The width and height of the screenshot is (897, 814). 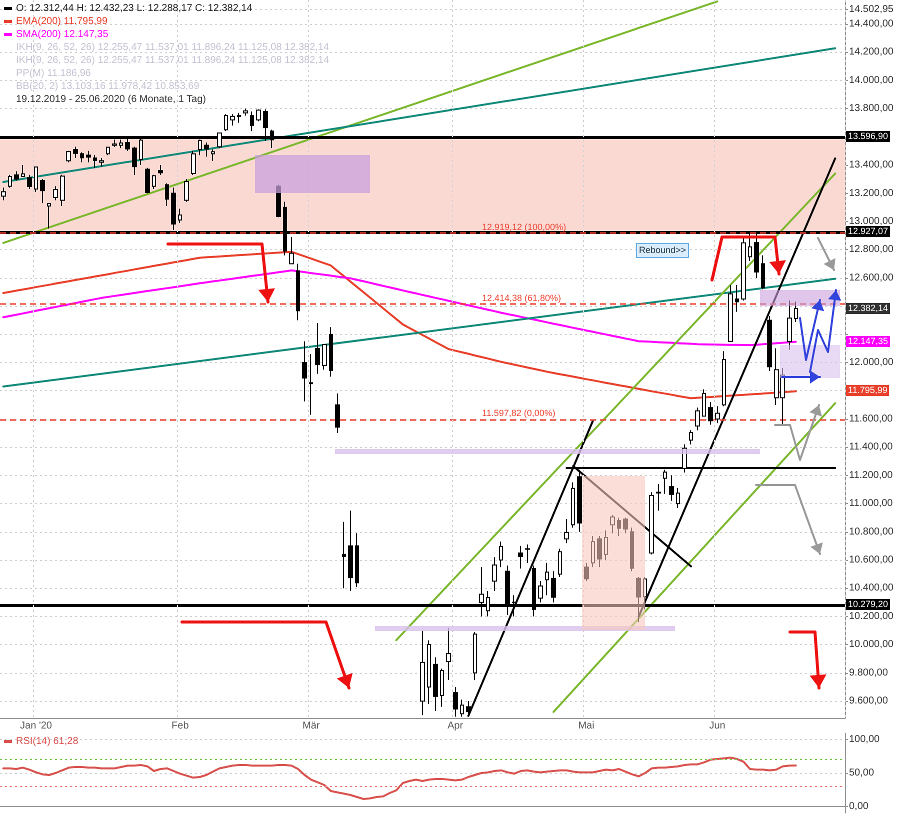 What do you see at coordinates (717, 726) in the screenshot?
I see `x-tick-label: Jun` at bounding box center [717, 726].